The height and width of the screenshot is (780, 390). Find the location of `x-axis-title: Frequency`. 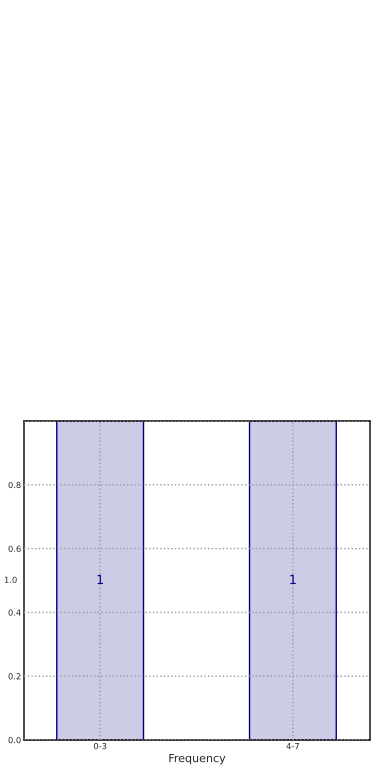

x-axis-title: Frequency is located at coordinates (197, 759).